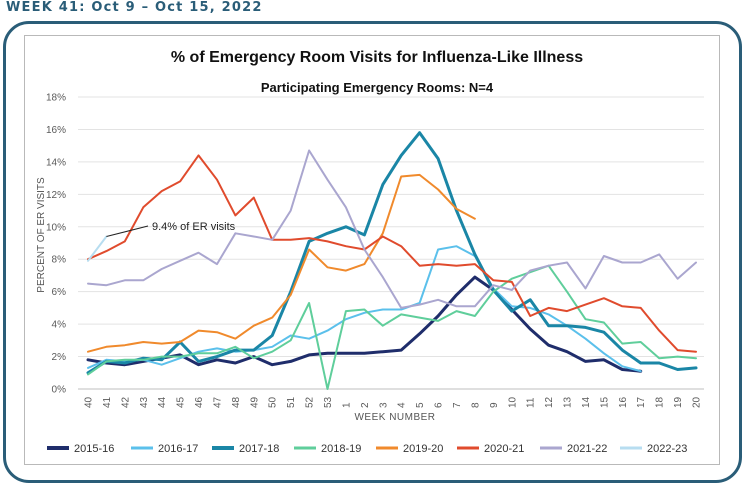 This screenshot has width=749, height=490. What do you see at coordinates (162, 402) in the screenshot?
I see `x-tick-label: 44` at bounding box center [162, 402].